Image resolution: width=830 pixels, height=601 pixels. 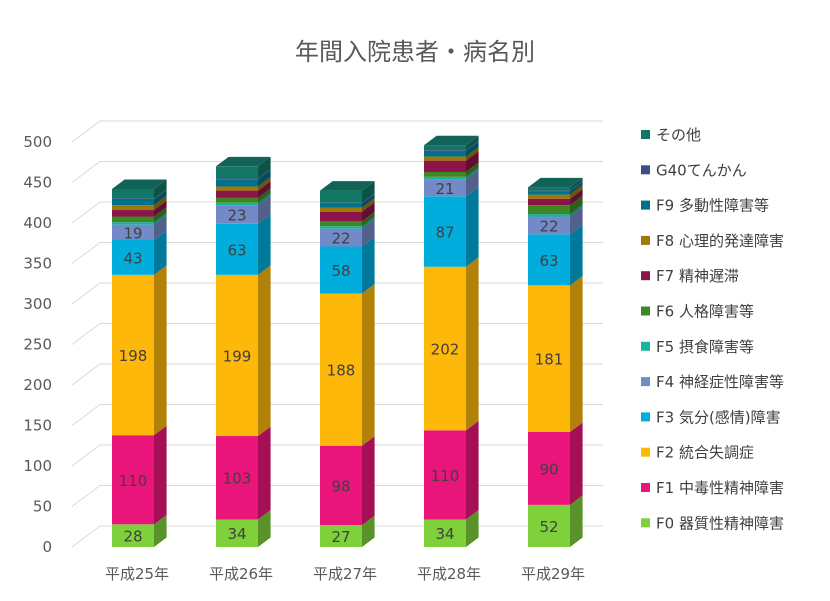 What do you see at coordinates (701, 170) in the screenshot?
I see `legend-label: G40てんかん` at bounding box center [701, 170].